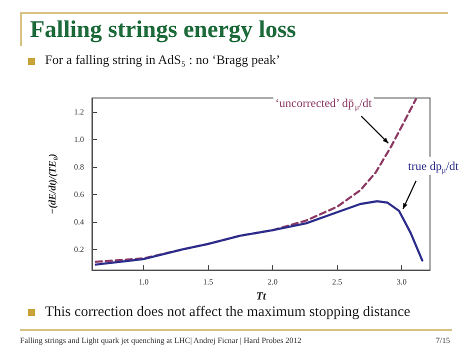  What do you see at coordinates (79, 139) in the screenshot?
I see `y-tick-label: 1.0` at bounding box center [79, 139].